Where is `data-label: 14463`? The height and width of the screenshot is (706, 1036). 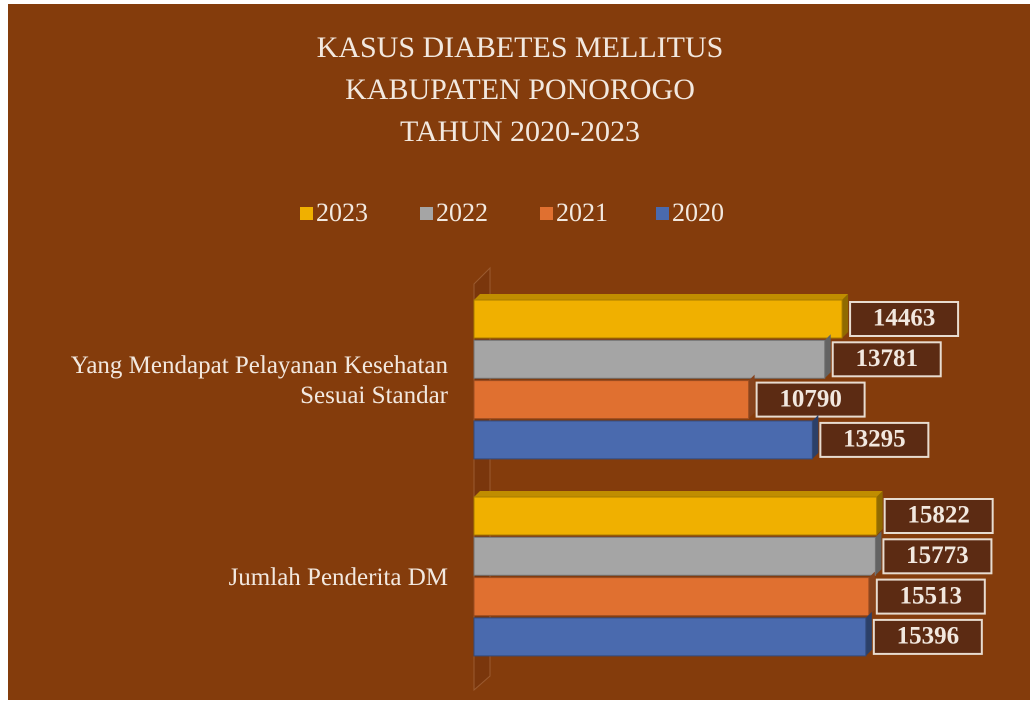
data-label: 14463 is located at coordinates (904, 318).